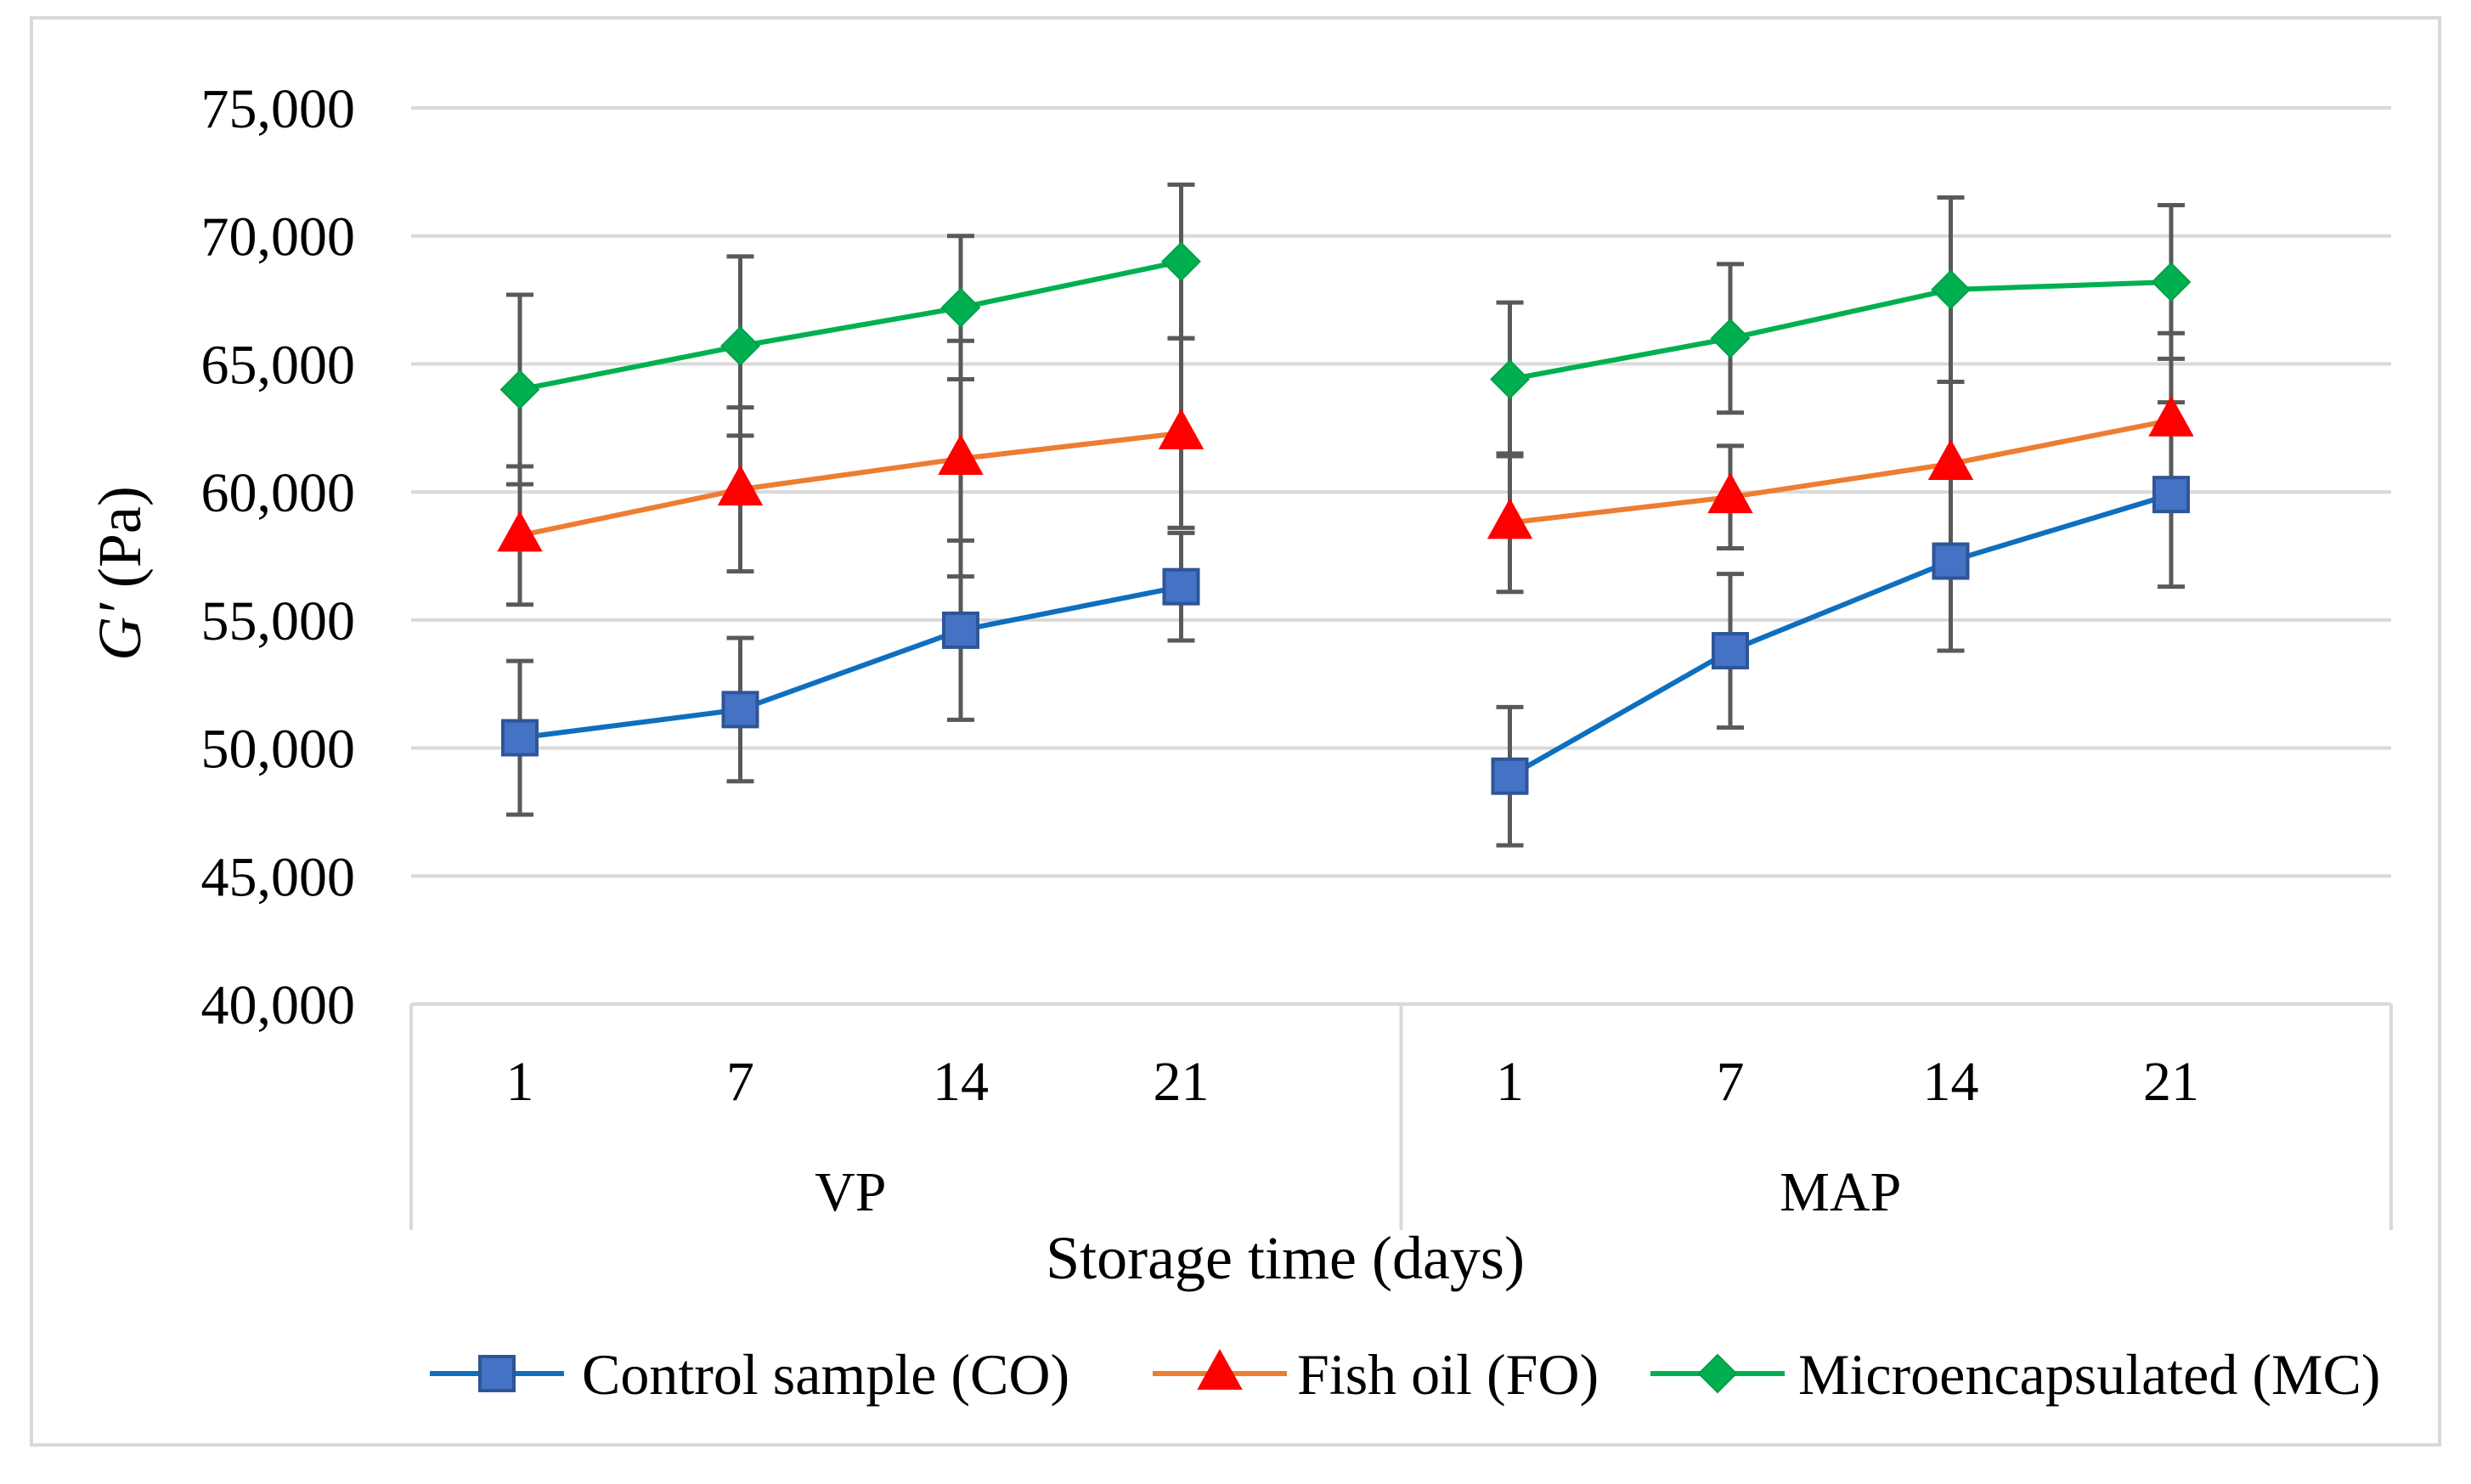  I want to click on y-tick-label: 55,000, so click(278, 621).